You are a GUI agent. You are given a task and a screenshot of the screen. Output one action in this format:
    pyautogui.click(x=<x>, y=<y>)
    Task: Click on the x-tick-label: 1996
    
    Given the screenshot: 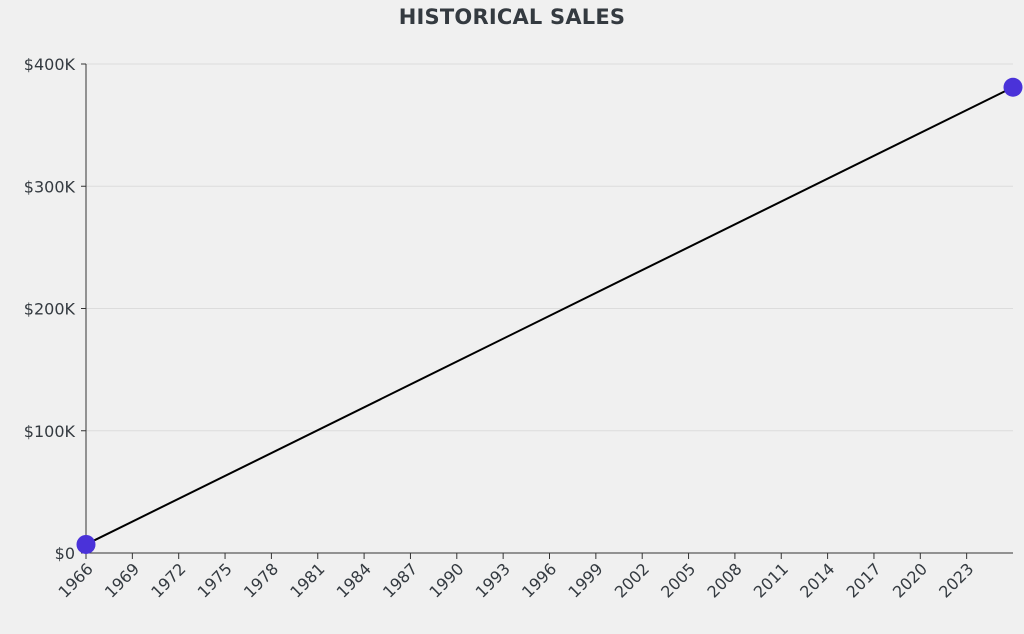 What is the action you would take?
    pyautogui.click(x=539, y=580)
    